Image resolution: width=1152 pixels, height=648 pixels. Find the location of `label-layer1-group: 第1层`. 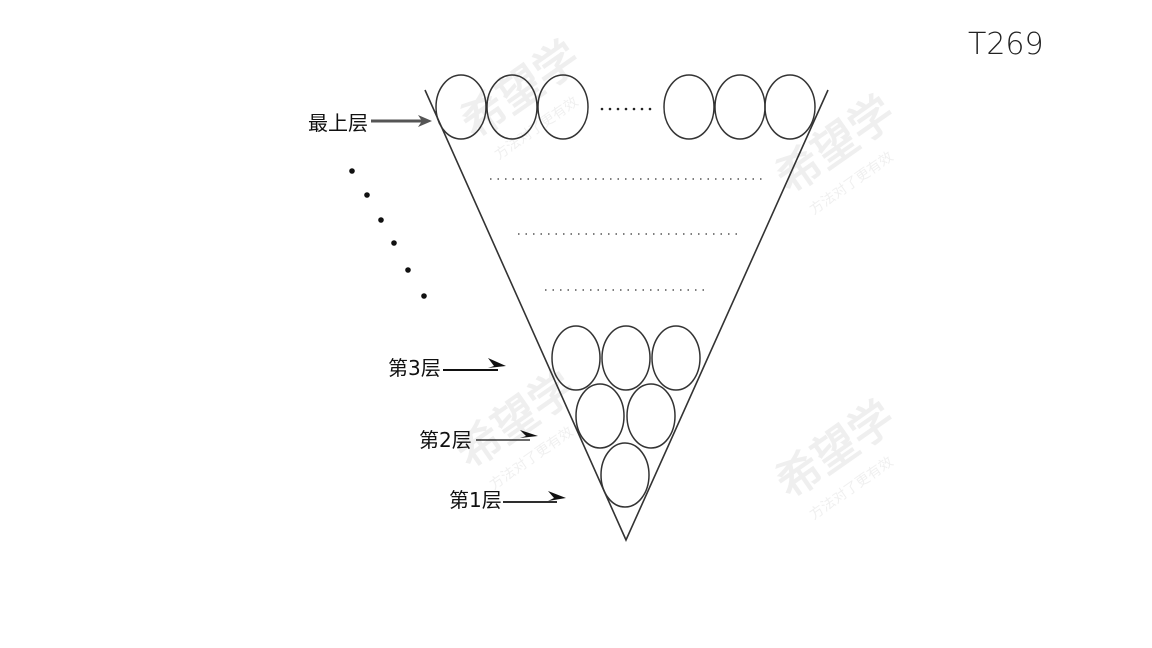

label-layer1-group: 第1层 is located at coordinates (507, 500).